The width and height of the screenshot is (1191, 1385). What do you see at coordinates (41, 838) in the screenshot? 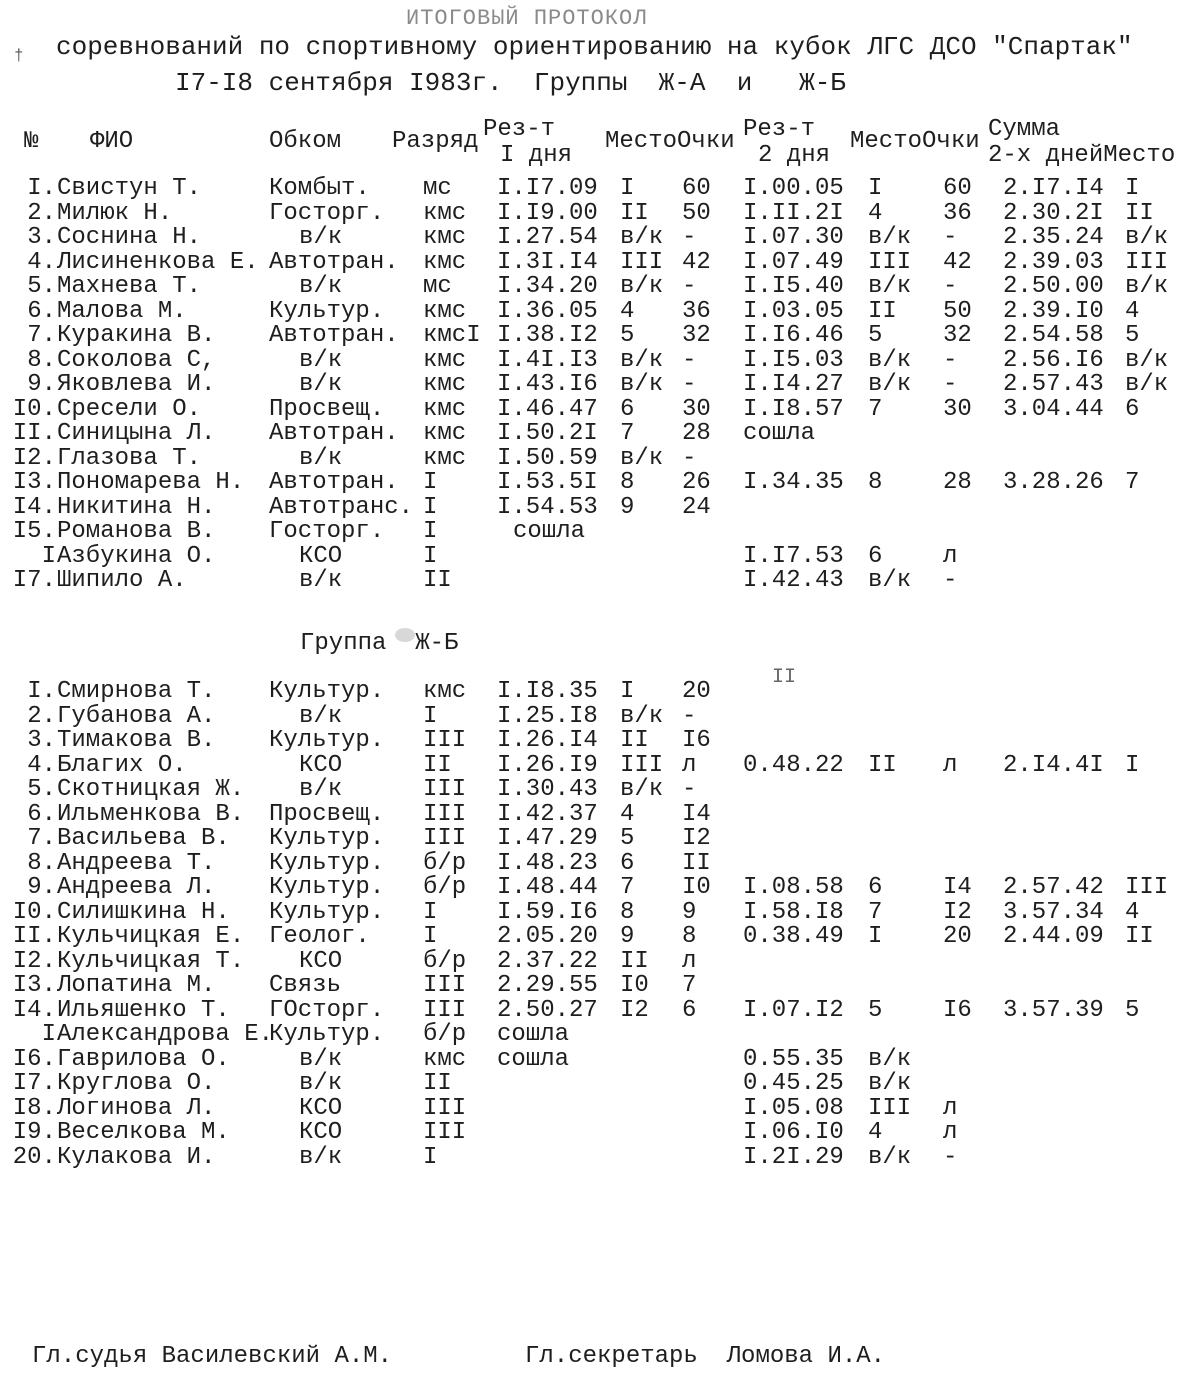
I see `row-number: 7.` at bounding box center [41, 838].